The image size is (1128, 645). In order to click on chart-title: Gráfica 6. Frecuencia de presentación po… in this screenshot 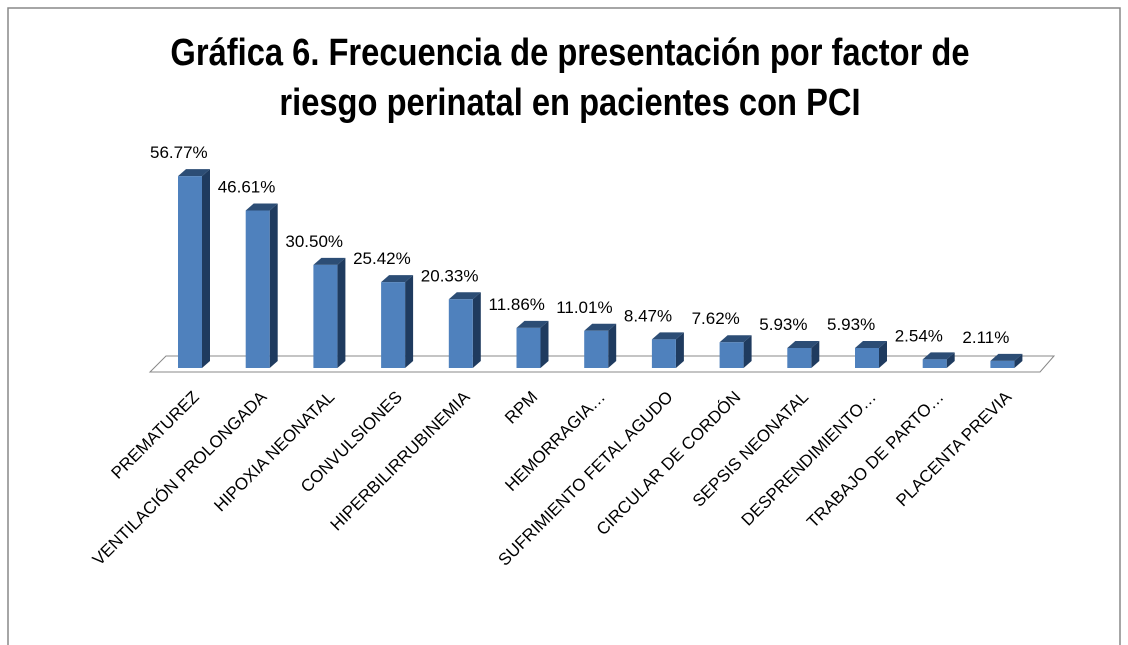, I will do `click(570, 78)`.